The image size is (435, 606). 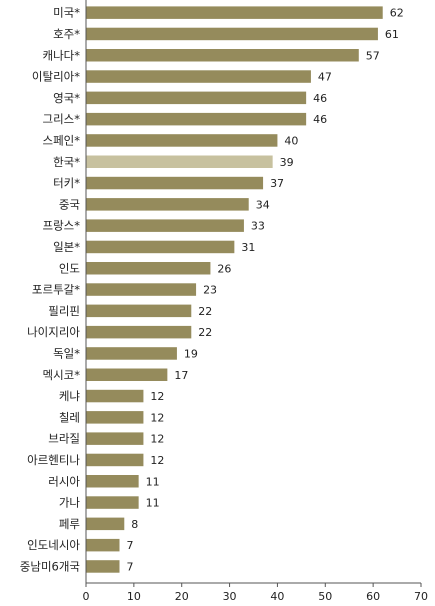 I want to click on category-label: 이탈리아*, so click(x=56, y=77).